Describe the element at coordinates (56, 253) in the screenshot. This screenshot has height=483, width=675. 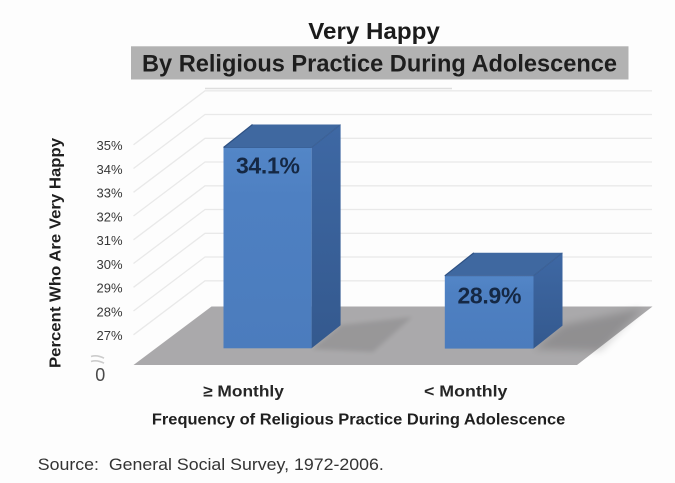
I see `svg-text: Percent Who Are Very Happy` at that location.